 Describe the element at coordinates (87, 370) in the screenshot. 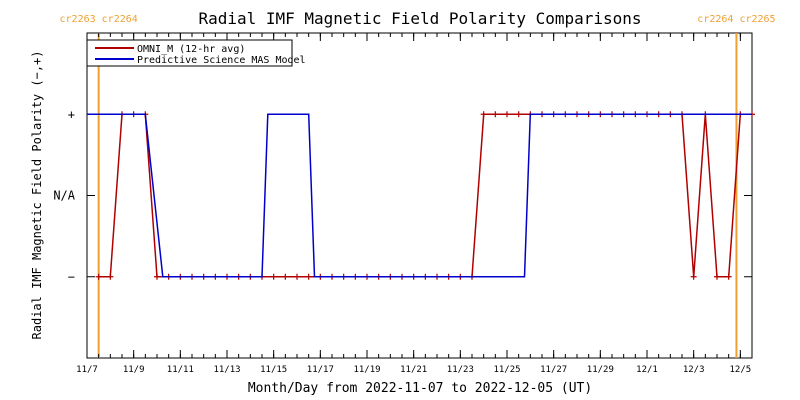

I see `x-tick-label-0: 11/7` at that location.